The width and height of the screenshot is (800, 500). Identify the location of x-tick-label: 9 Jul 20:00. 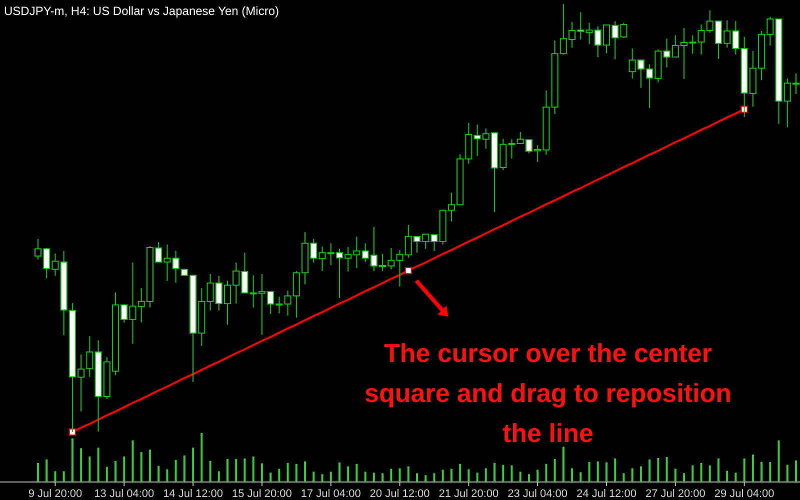
(55, 494).